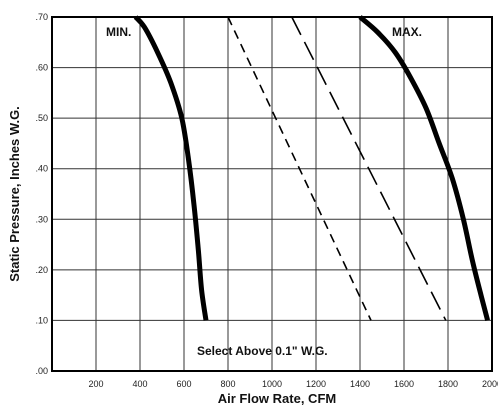 The height and width of the screenshot is (407, 498). What do you see at coordinates (272, 384) in the screenshot?
I see `x-tick-label: 1000` at bounding box center [272, 384].